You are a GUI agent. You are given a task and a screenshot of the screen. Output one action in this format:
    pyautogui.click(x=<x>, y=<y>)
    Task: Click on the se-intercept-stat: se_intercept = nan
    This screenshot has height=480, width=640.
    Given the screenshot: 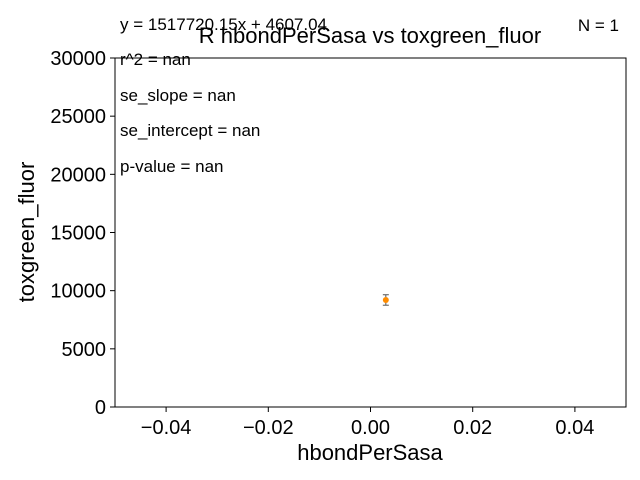 What is the action you would take?
    pyautogui.click(x=190, y=130)
    